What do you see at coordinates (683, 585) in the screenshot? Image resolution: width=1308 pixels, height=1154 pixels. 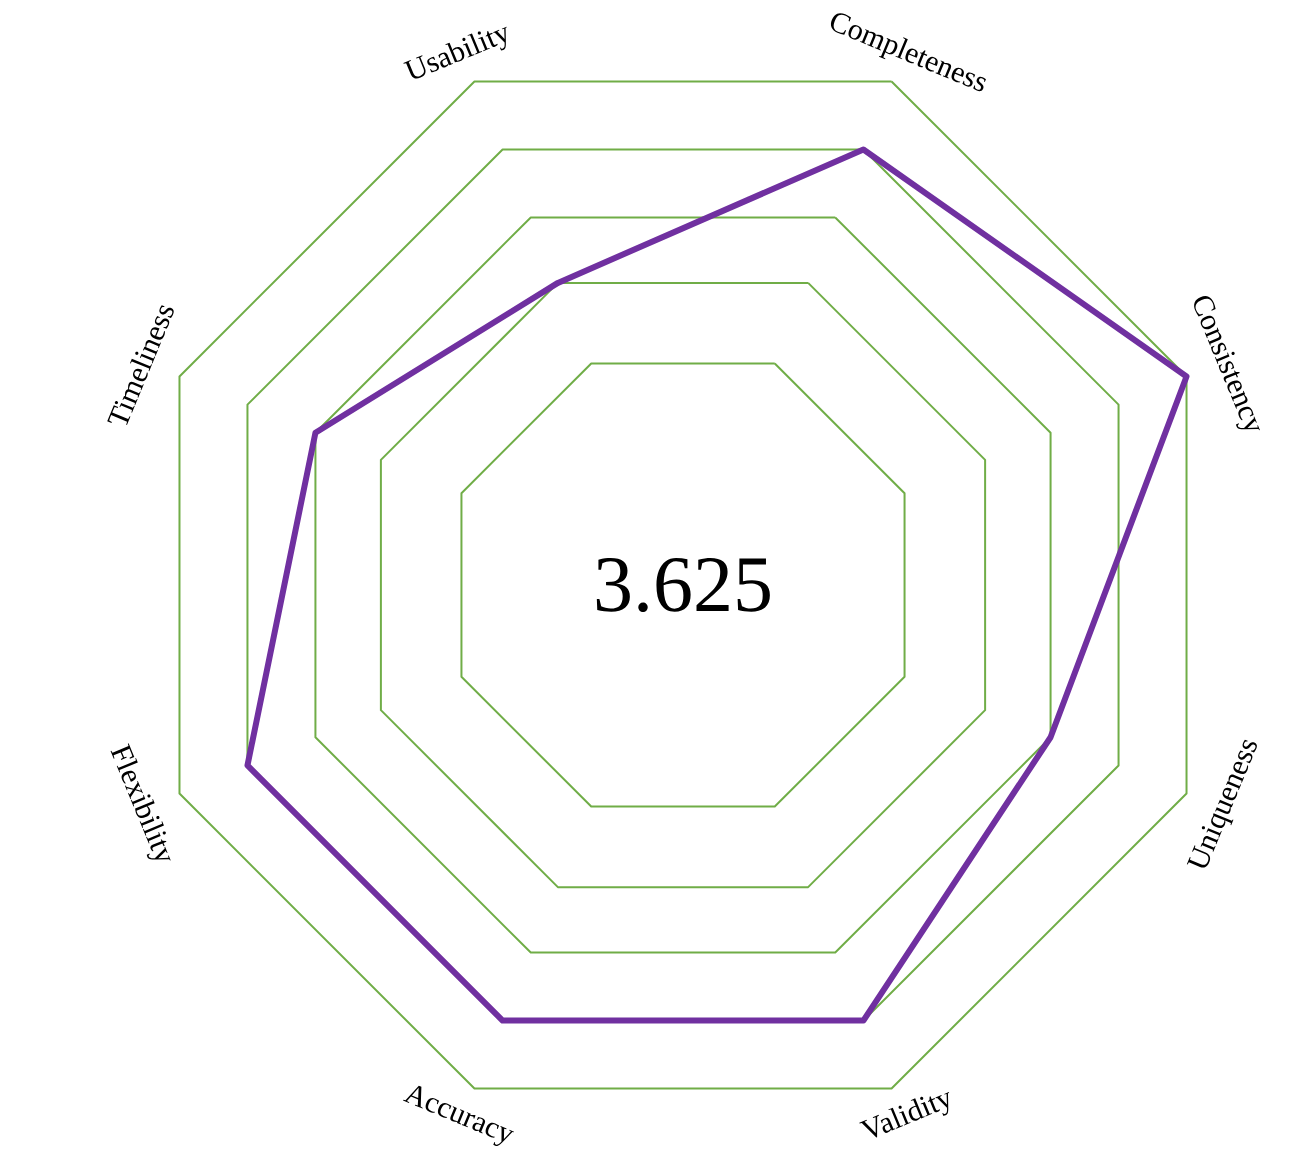 I see `text: 3.625` at bounding box center [683, 585].